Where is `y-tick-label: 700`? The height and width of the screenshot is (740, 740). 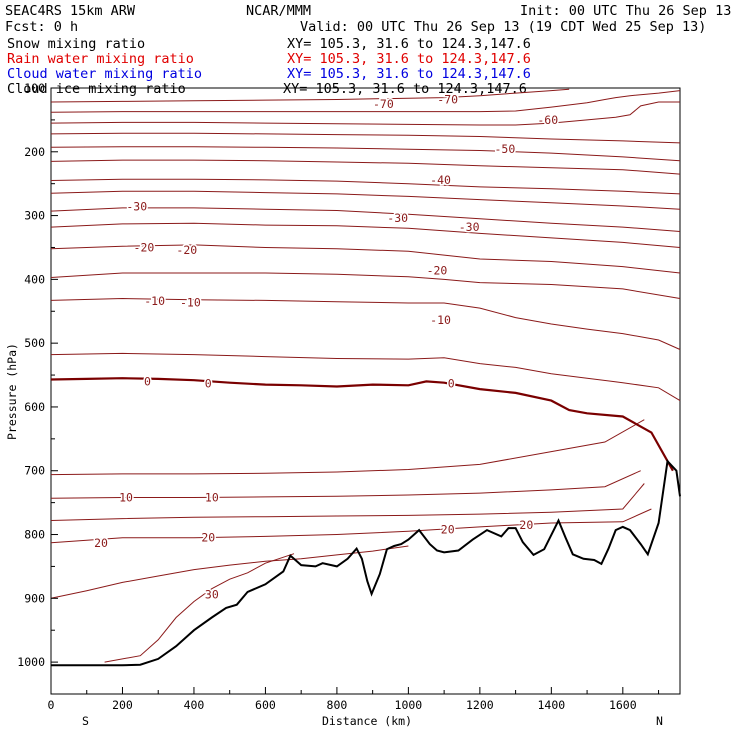 y-tick-label: 700 is located at coordinates (34, 471).